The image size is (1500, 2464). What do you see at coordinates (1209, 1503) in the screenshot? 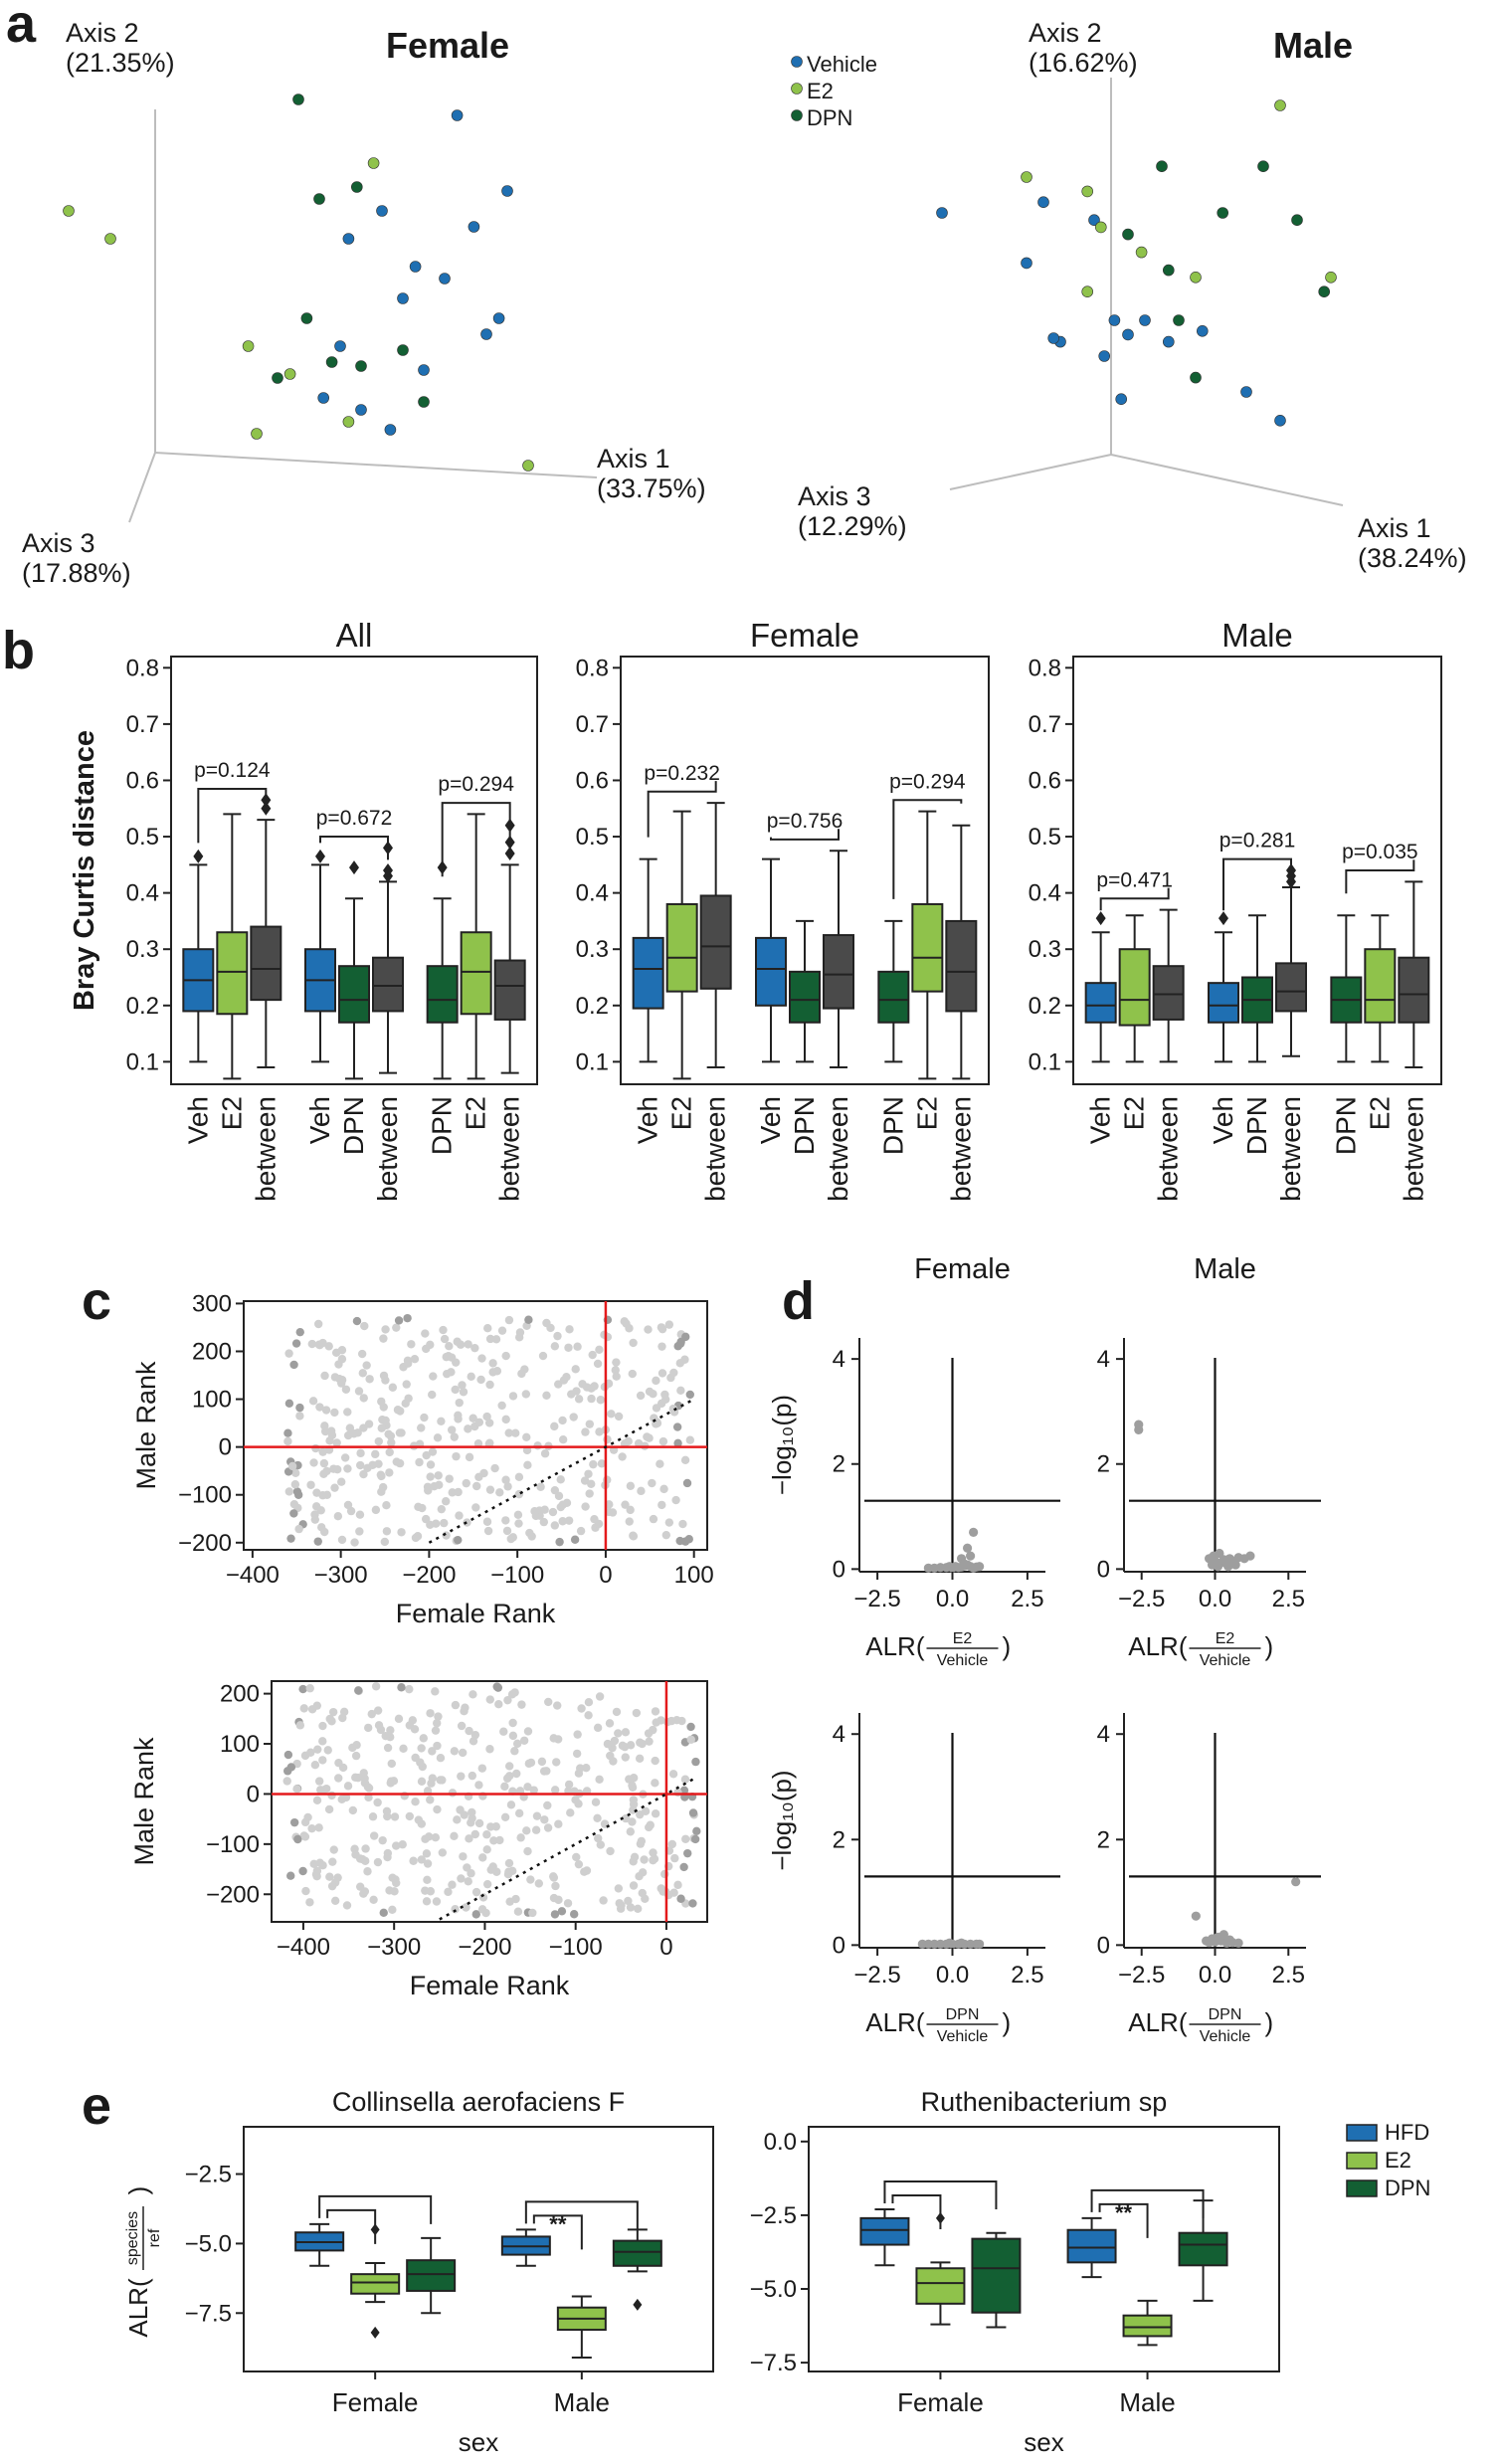
I see `volcano-plot: −2.5 0.0 2.5 0 2 4 ALR(E2 Vehicle)` at bounding box center [1209, 1503].